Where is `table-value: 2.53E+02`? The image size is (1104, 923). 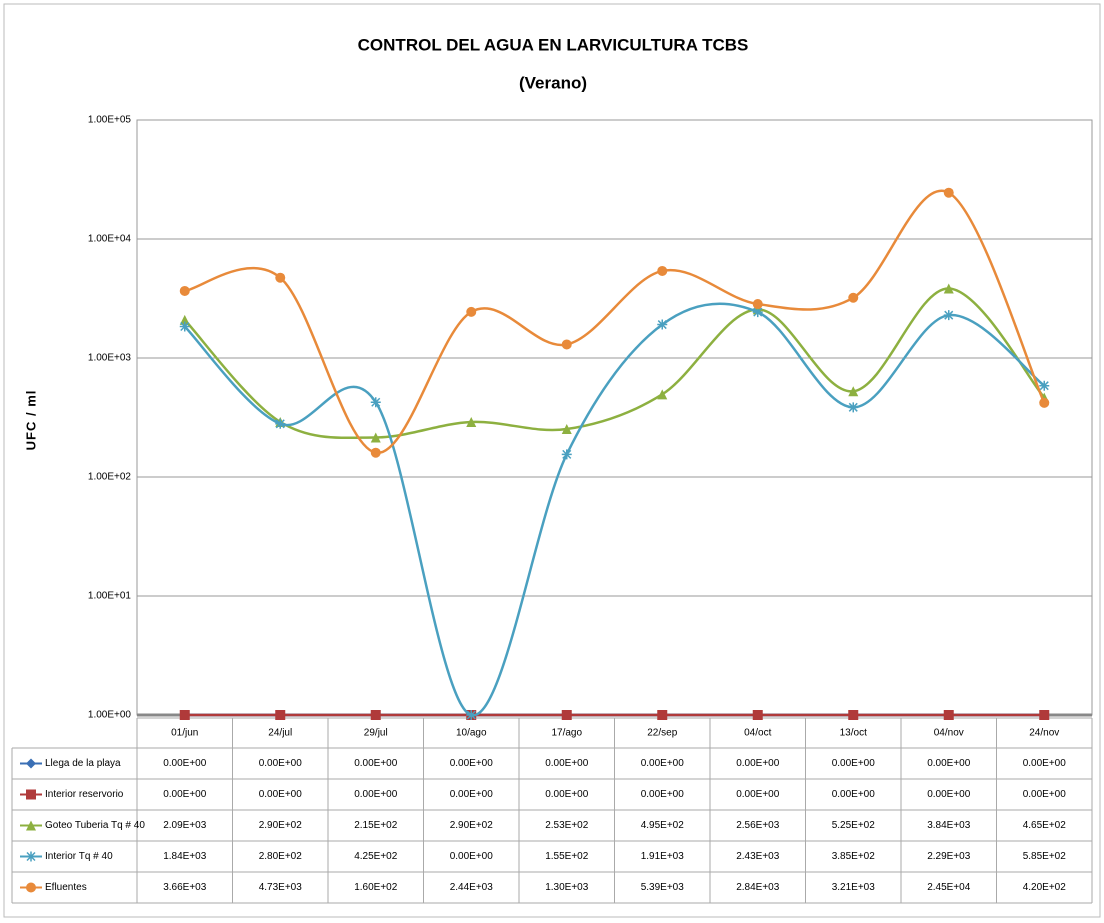 table-value: 2.53E+02 is located at coordinates (567, 825).